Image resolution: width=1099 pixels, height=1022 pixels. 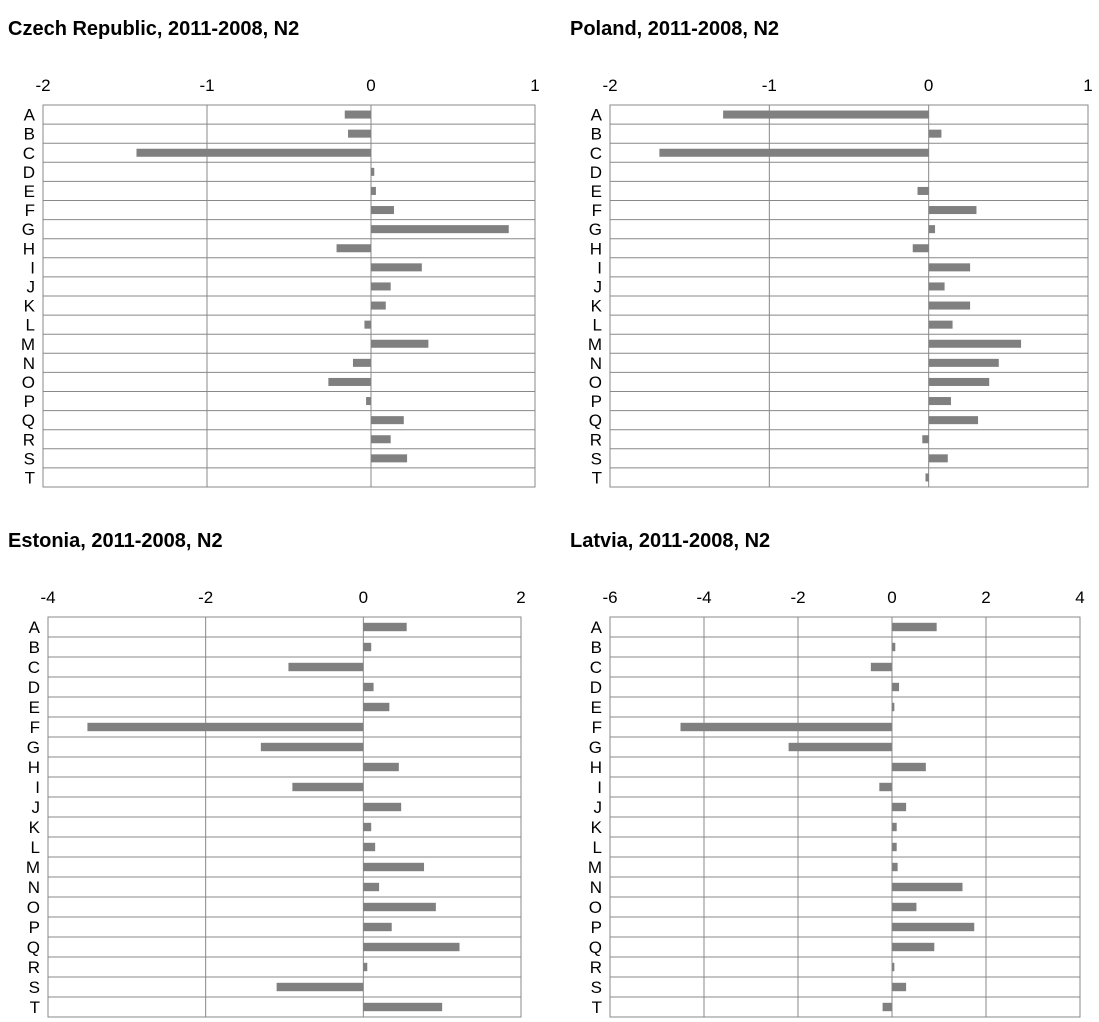 What do you see at coordinates (33, 747) in the screenshot?
I see `category-label: G` at bounding box center [33, 747].